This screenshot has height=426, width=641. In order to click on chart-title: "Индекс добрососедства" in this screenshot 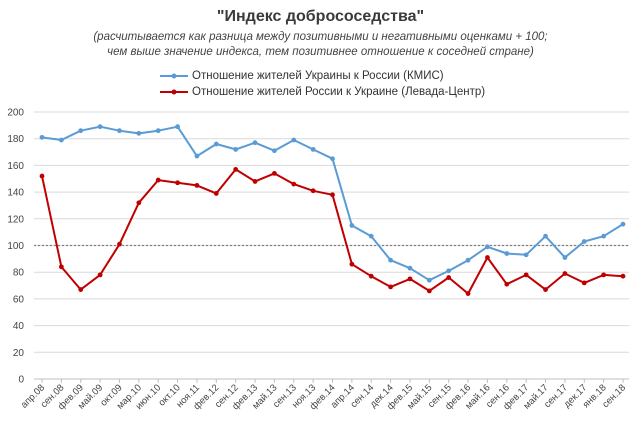, I will do `click(320, 16)`.